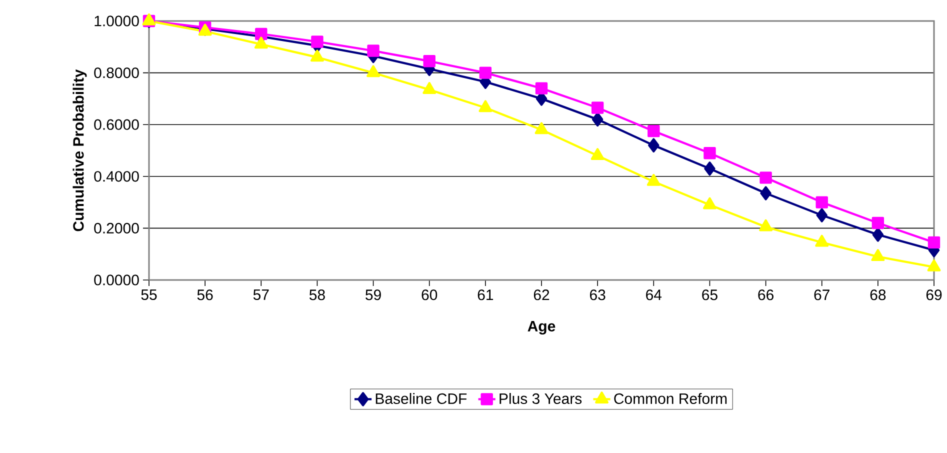 The height and width of the screenshot is (453, 947). What do you see at coordinates (116, 176) in the screenshot?
I see `y-tick-label: 0.4000` at bounding box center [116, 176].